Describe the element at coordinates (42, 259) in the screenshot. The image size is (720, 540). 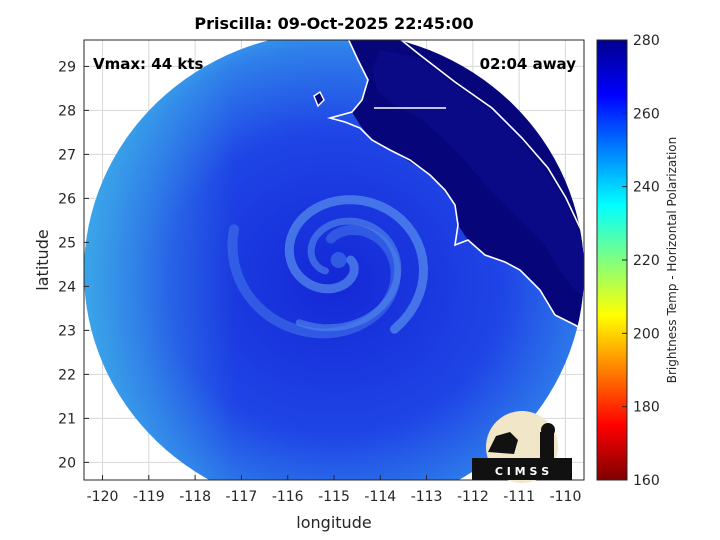
I see `y-axis-label: latitude` at that location.